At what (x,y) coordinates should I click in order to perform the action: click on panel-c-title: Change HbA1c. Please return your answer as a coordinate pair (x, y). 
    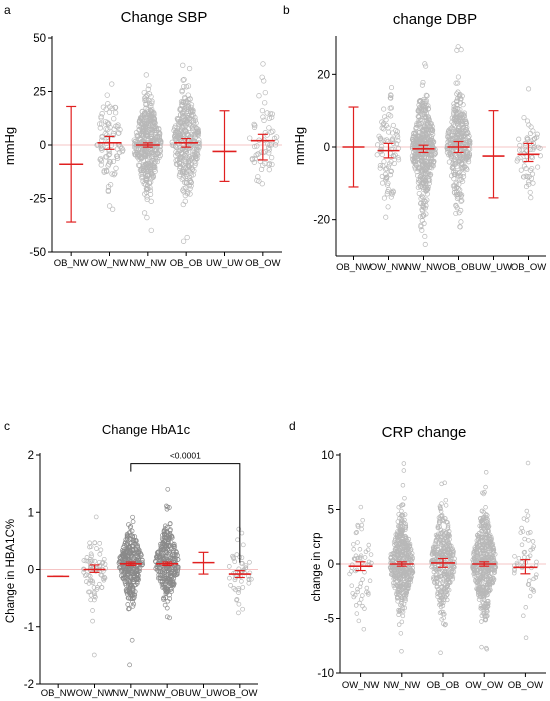
    Looking at the image, I should click on (146, 429).